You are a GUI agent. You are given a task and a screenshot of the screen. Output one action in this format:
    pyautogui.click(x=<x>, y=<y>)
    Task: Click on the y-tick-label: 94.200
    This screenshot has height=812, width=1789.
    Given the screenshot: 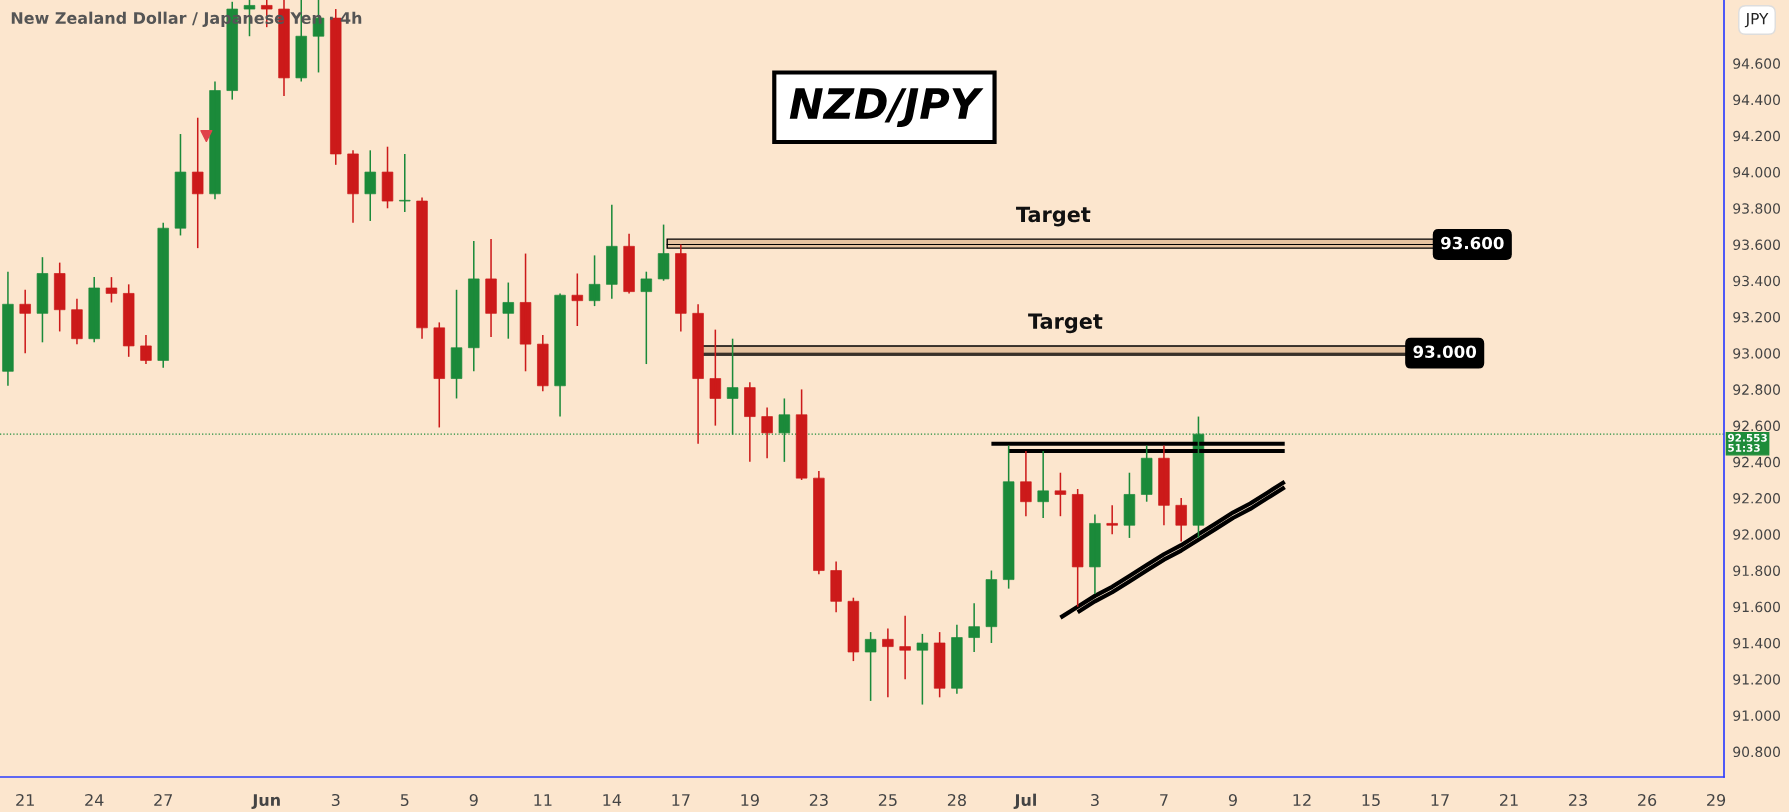 What is the action you would take?
    pyautogui.click(x=1757, y=136)
    